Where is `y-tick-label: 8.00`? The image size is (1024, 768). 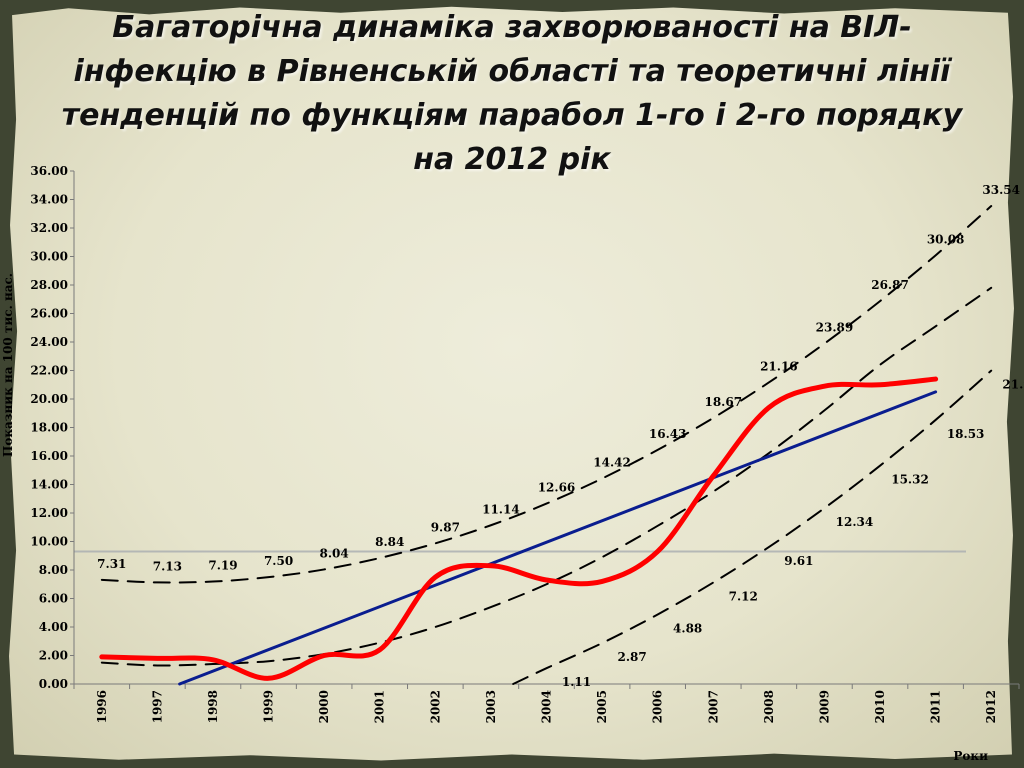
y-tick-label: 8.00 is located at coordinates (53, 570).